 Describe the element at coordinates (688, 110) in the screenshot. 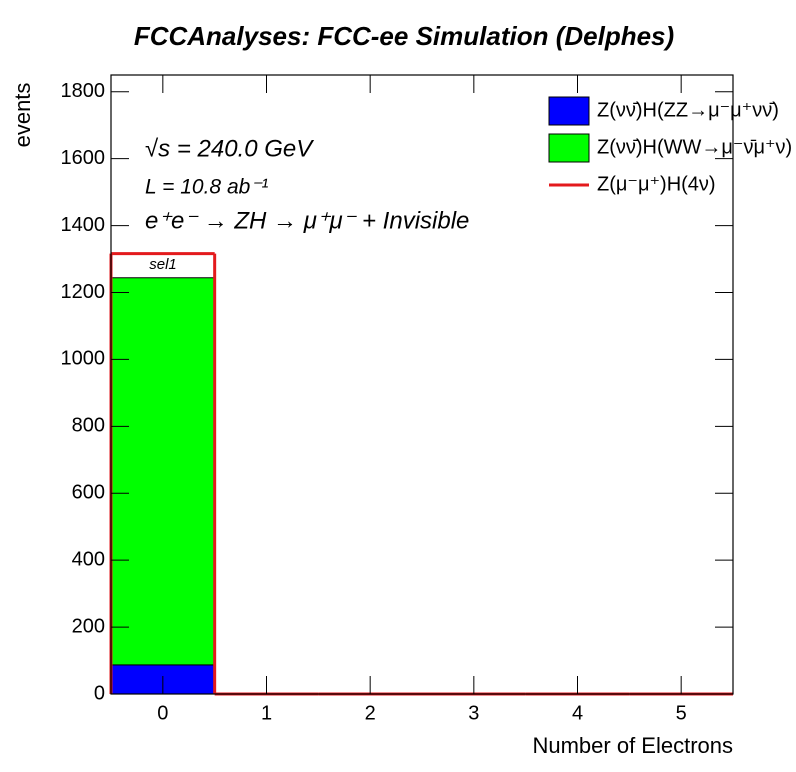

I see `legend-label: Z(νν̄)H(ZZ→μ⁻μ⁺νν̄)` at that location.